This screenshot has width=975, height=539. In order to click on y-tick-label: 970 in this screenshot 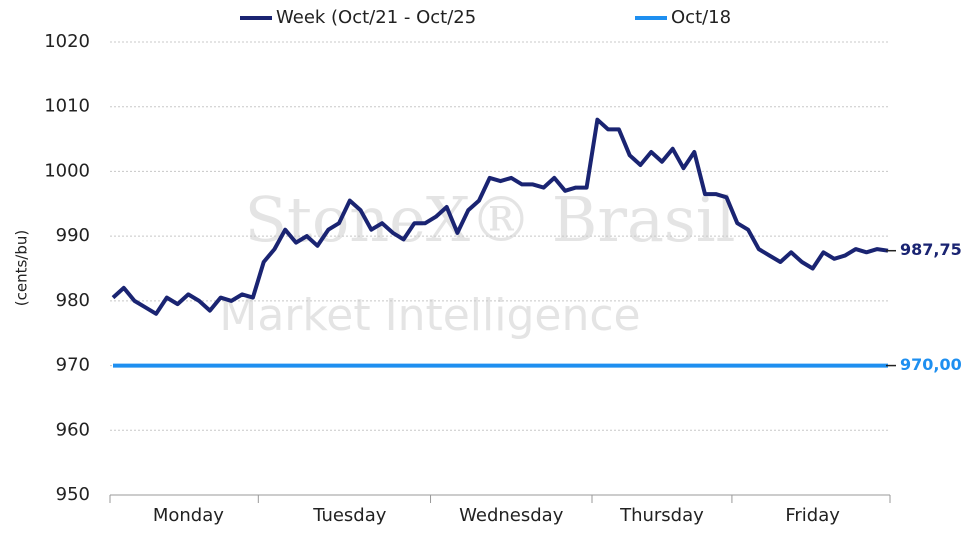, I will do `click(73, 365)`.